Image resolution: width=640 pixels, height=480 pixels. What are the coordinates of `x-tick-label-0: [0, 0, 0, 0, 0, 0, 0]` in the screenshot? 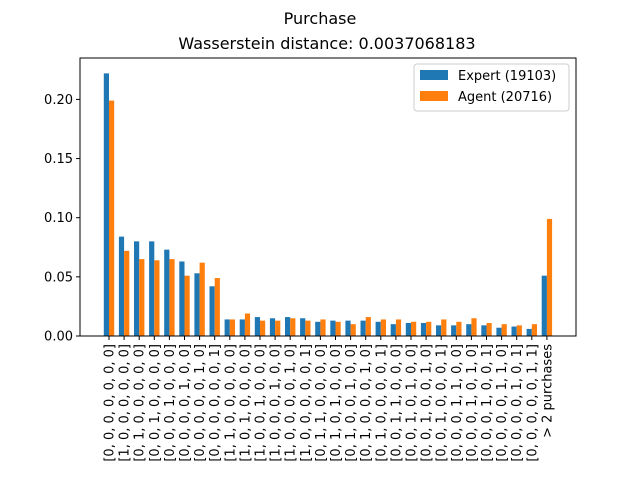 It's located at (110, 403).